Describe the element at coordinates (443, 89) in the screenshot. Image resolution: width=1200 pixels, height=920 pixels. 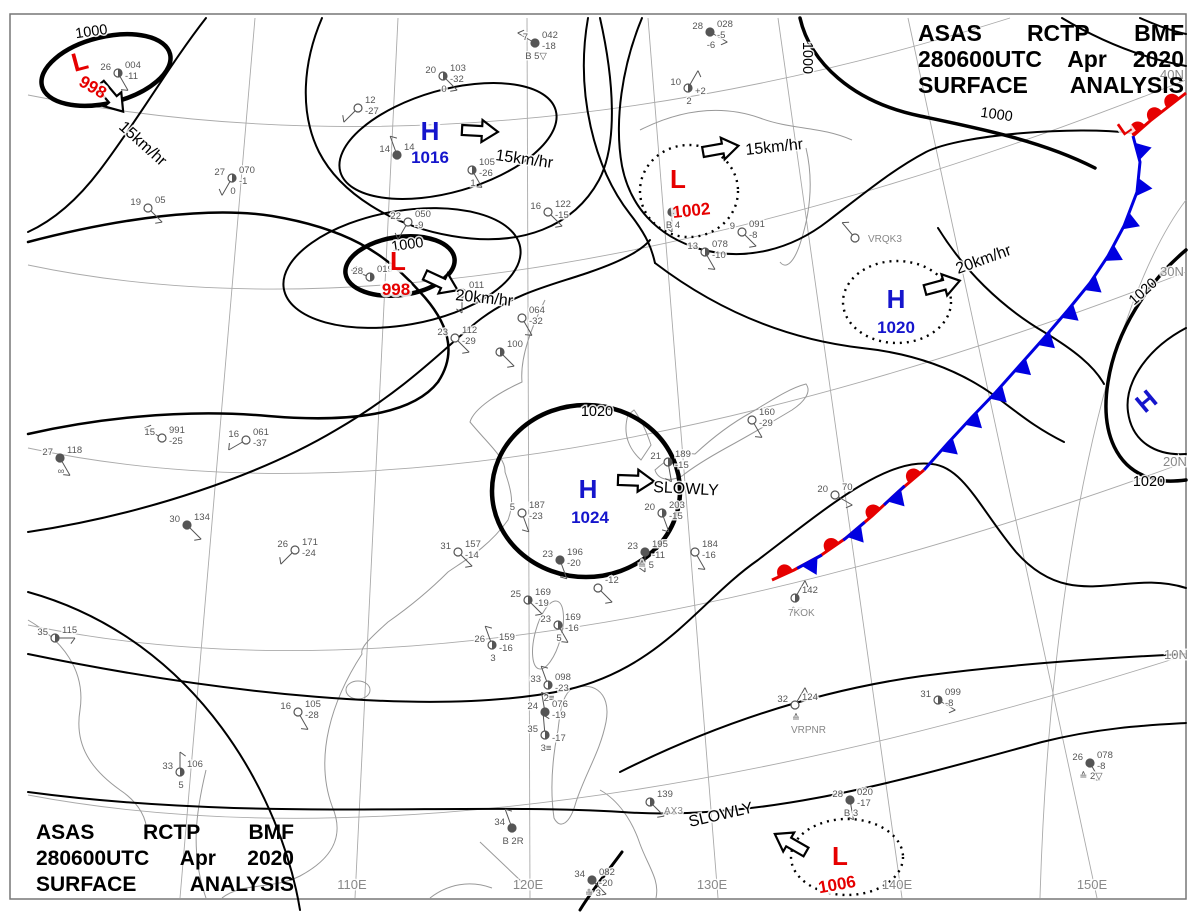
I see `map-text: 0` at that location.